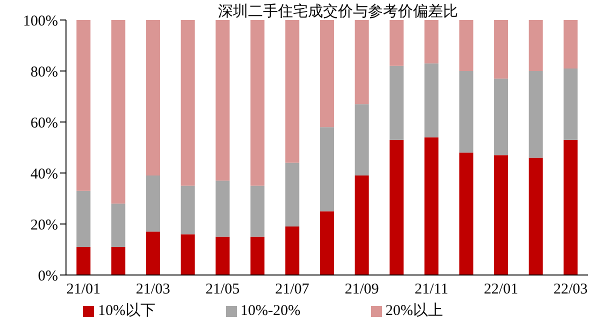  What do you see at coordinates (338, 11) in the screenshot?
I see `chart-title: 深圳二手住宅成交价与参考价偏差比` at bounding box center [338, 11].